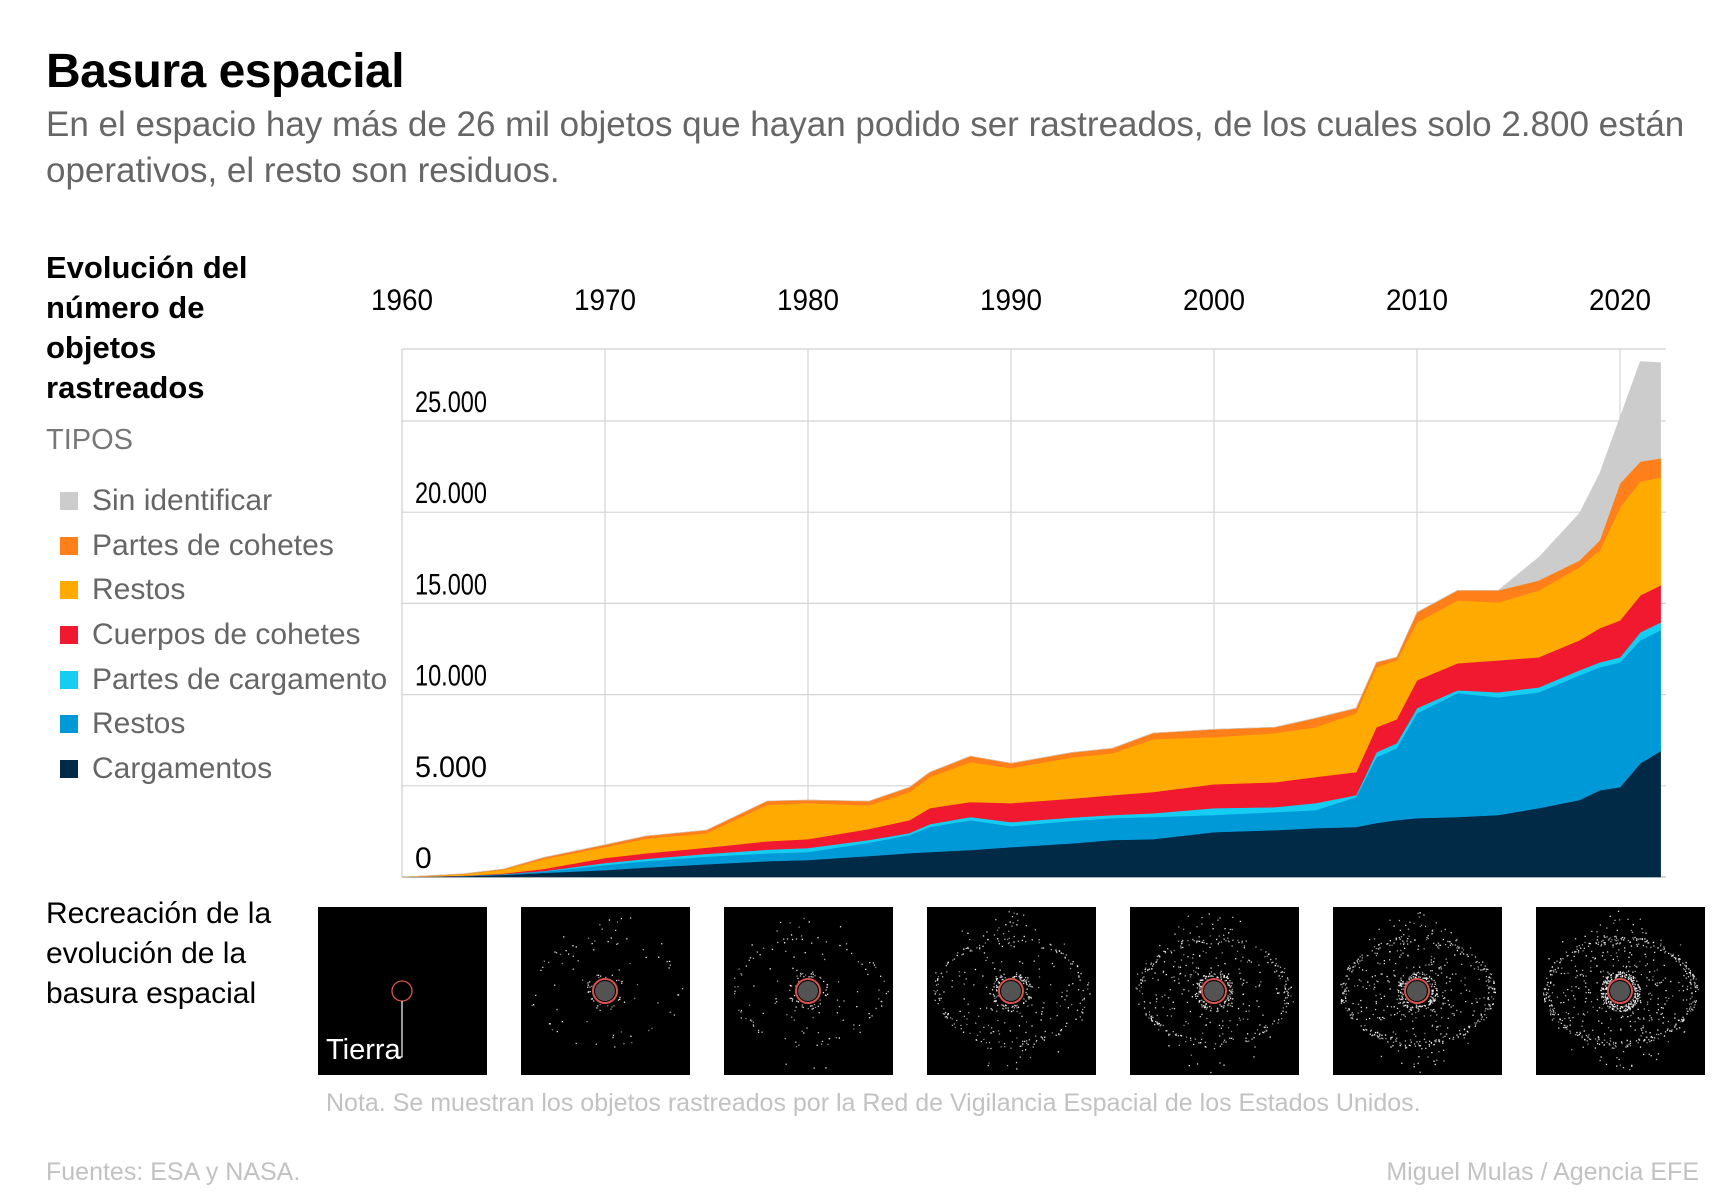 The height and width of the screenshot is (1203, 1725). What do you see at coordinates (1214, 991) in the screenshot?
I see `earth-icon` at bounding box center [1214, 991].